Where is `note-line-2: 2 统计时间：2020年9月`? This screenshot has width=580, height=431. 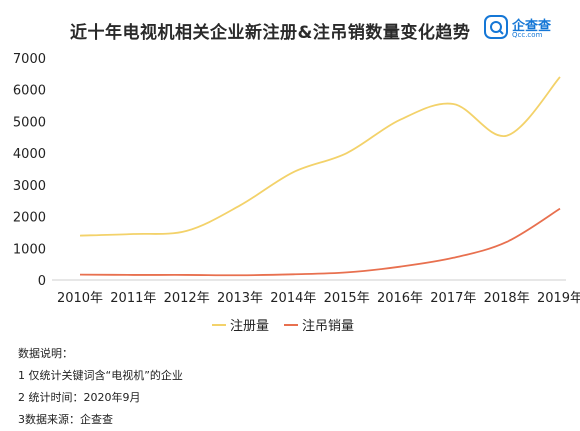 note-line-2: 2 统计时间：2020年9月 is located at coordinates (79, 397).